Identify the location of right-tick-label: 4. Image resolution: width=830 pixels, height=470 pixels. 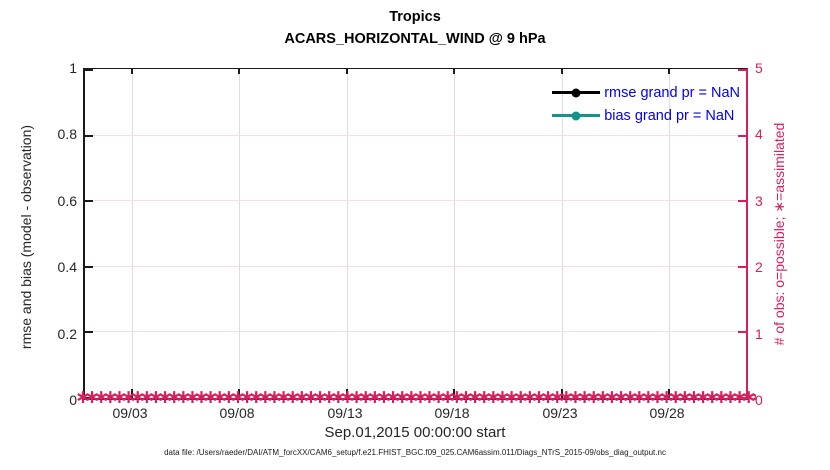
(759, 134).